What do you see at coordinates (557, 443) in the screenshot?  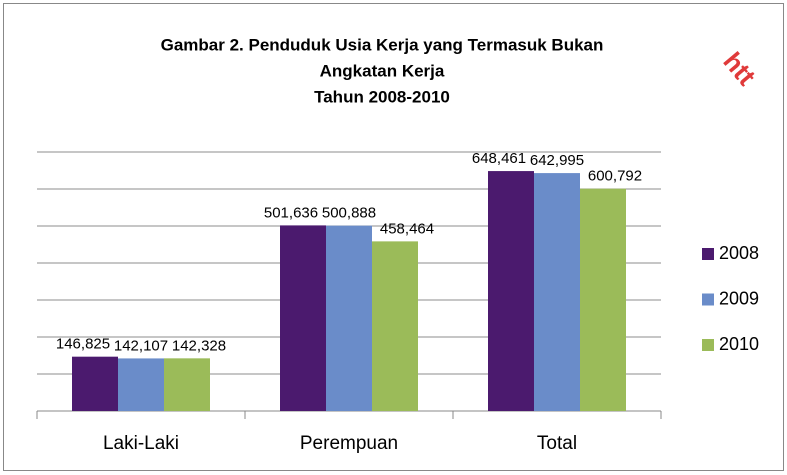 I see `x-tick-label: Total` at bounding box center [557, 443].